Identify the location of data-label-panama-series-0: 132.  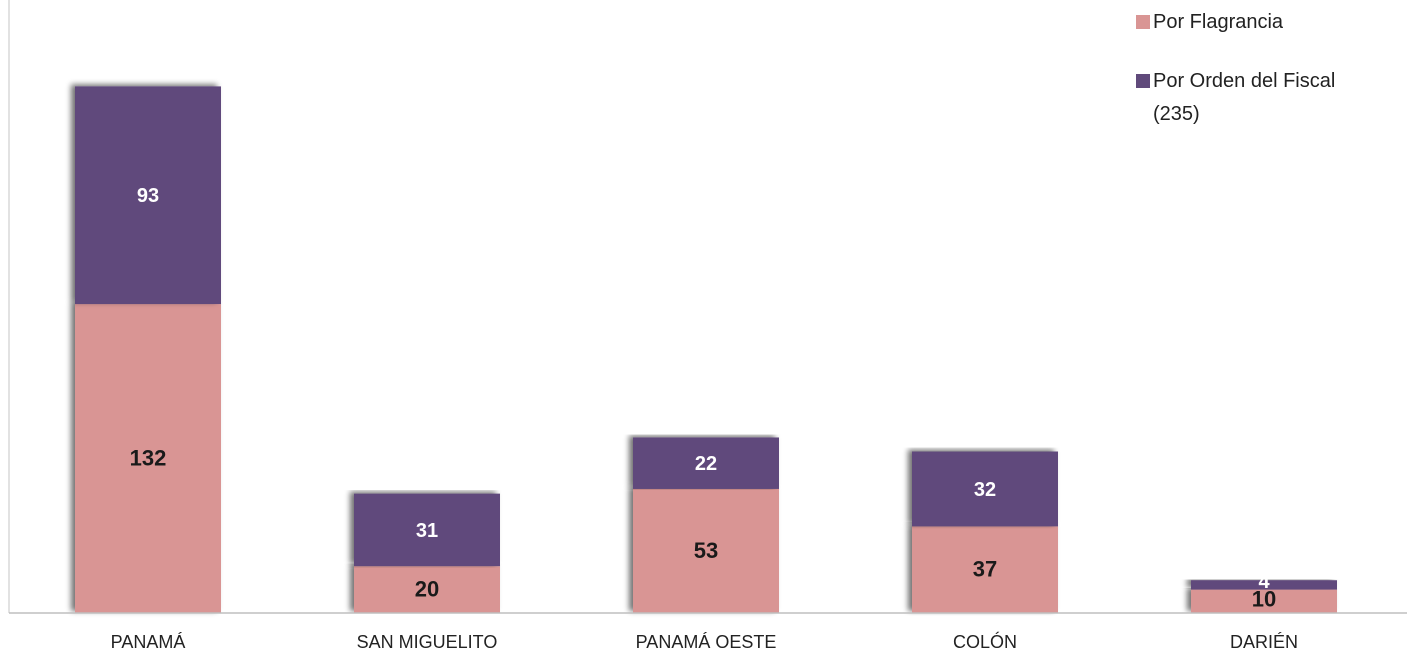
(148, 458).